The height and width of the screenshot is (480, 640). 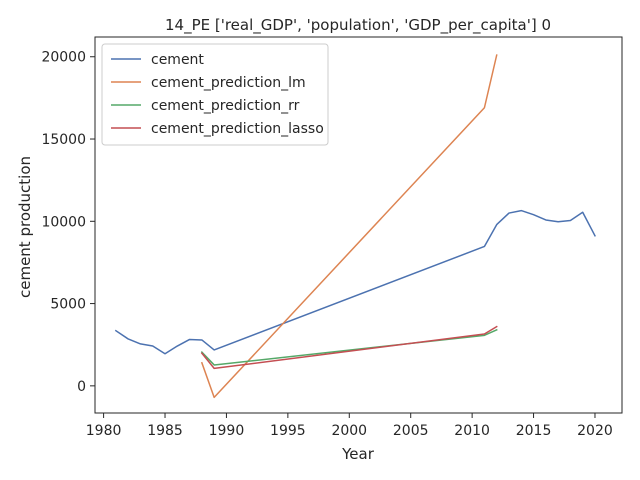 What do you see at coordinates (63, 222) in the screenshot?
I see `y-tick-label: 10000` at bounding box center [63, 222].